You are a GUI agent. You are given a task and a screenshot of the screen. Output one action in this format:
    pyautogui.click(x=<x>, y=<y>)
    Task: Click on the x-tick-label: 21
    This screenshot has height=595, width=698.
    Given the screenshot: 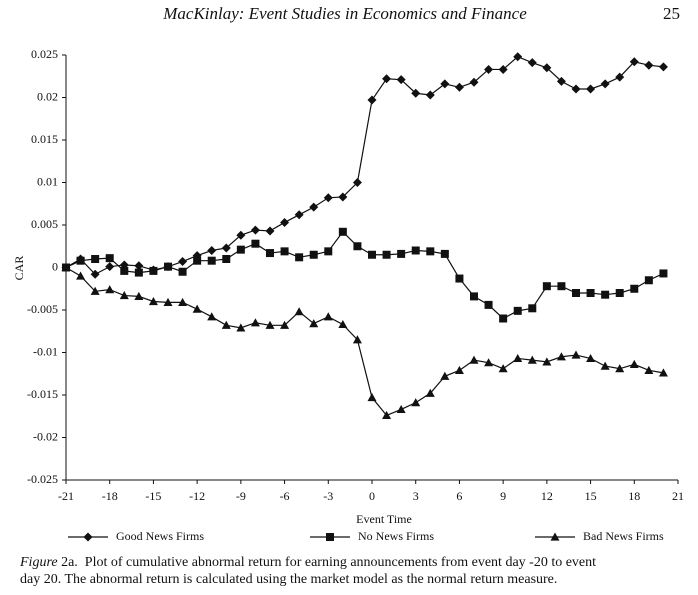 What is the action you would take?
    pyautogui.click(x=678, y=496)
    